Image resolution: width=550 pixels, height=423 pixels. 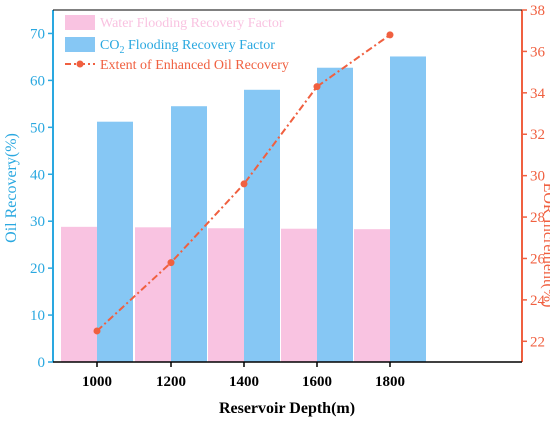 What do you see at coordinates (199, 45) in the screenshot?
I see `legend-label-co2-rest: Flooding Recovery Factor` at bounding box center [199, 45].